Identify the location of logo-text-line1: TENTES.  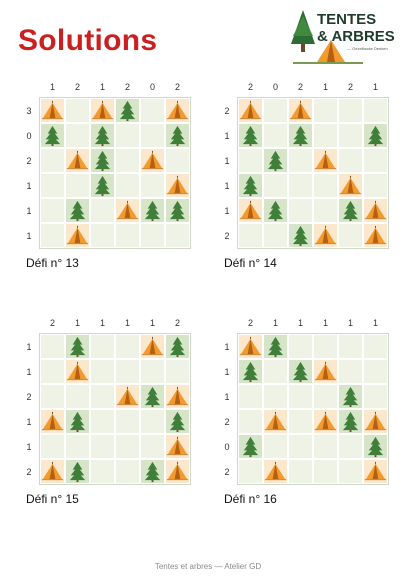
(346, 19).